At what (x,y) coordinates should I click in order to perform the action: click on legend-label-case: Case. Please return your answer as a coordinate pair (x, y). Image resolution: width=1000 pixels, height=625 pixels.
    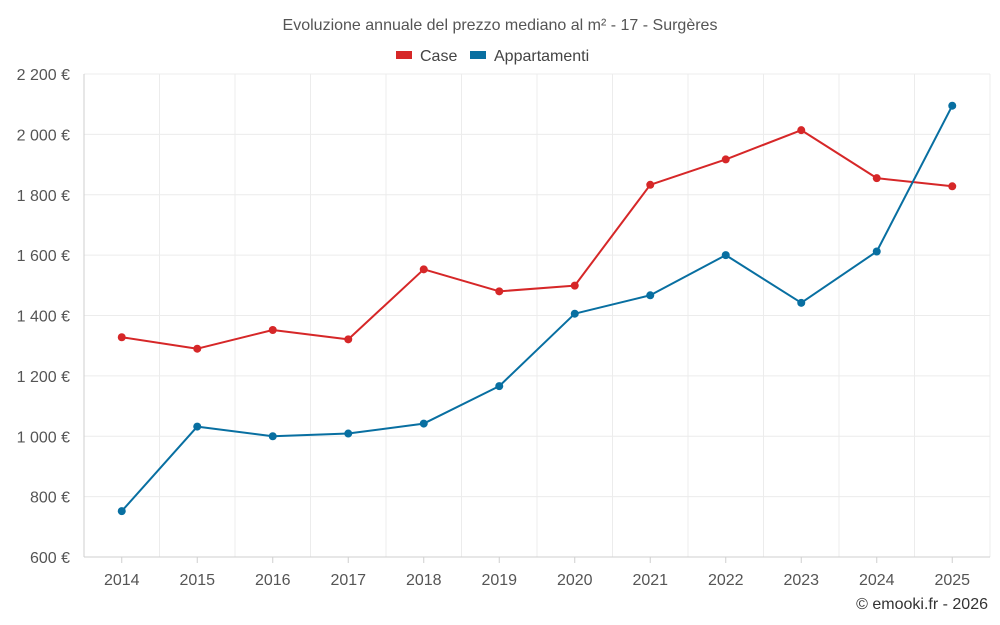
    Looking at the image, I should click on (438, 56).